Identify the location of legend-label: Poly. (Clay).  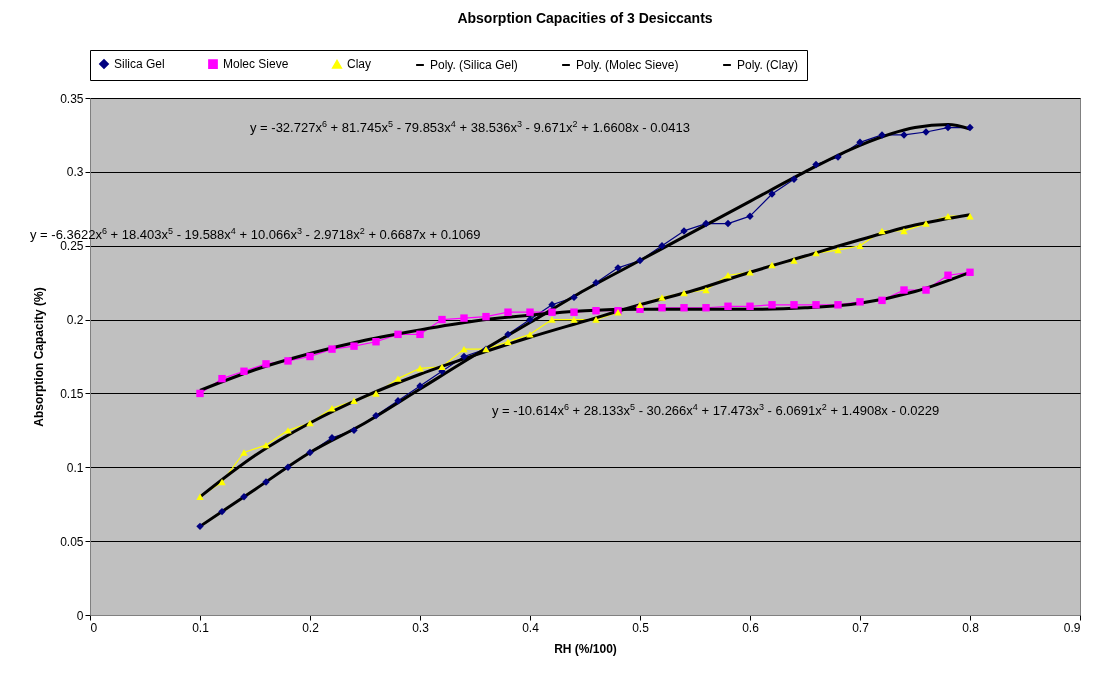
(768, 65).